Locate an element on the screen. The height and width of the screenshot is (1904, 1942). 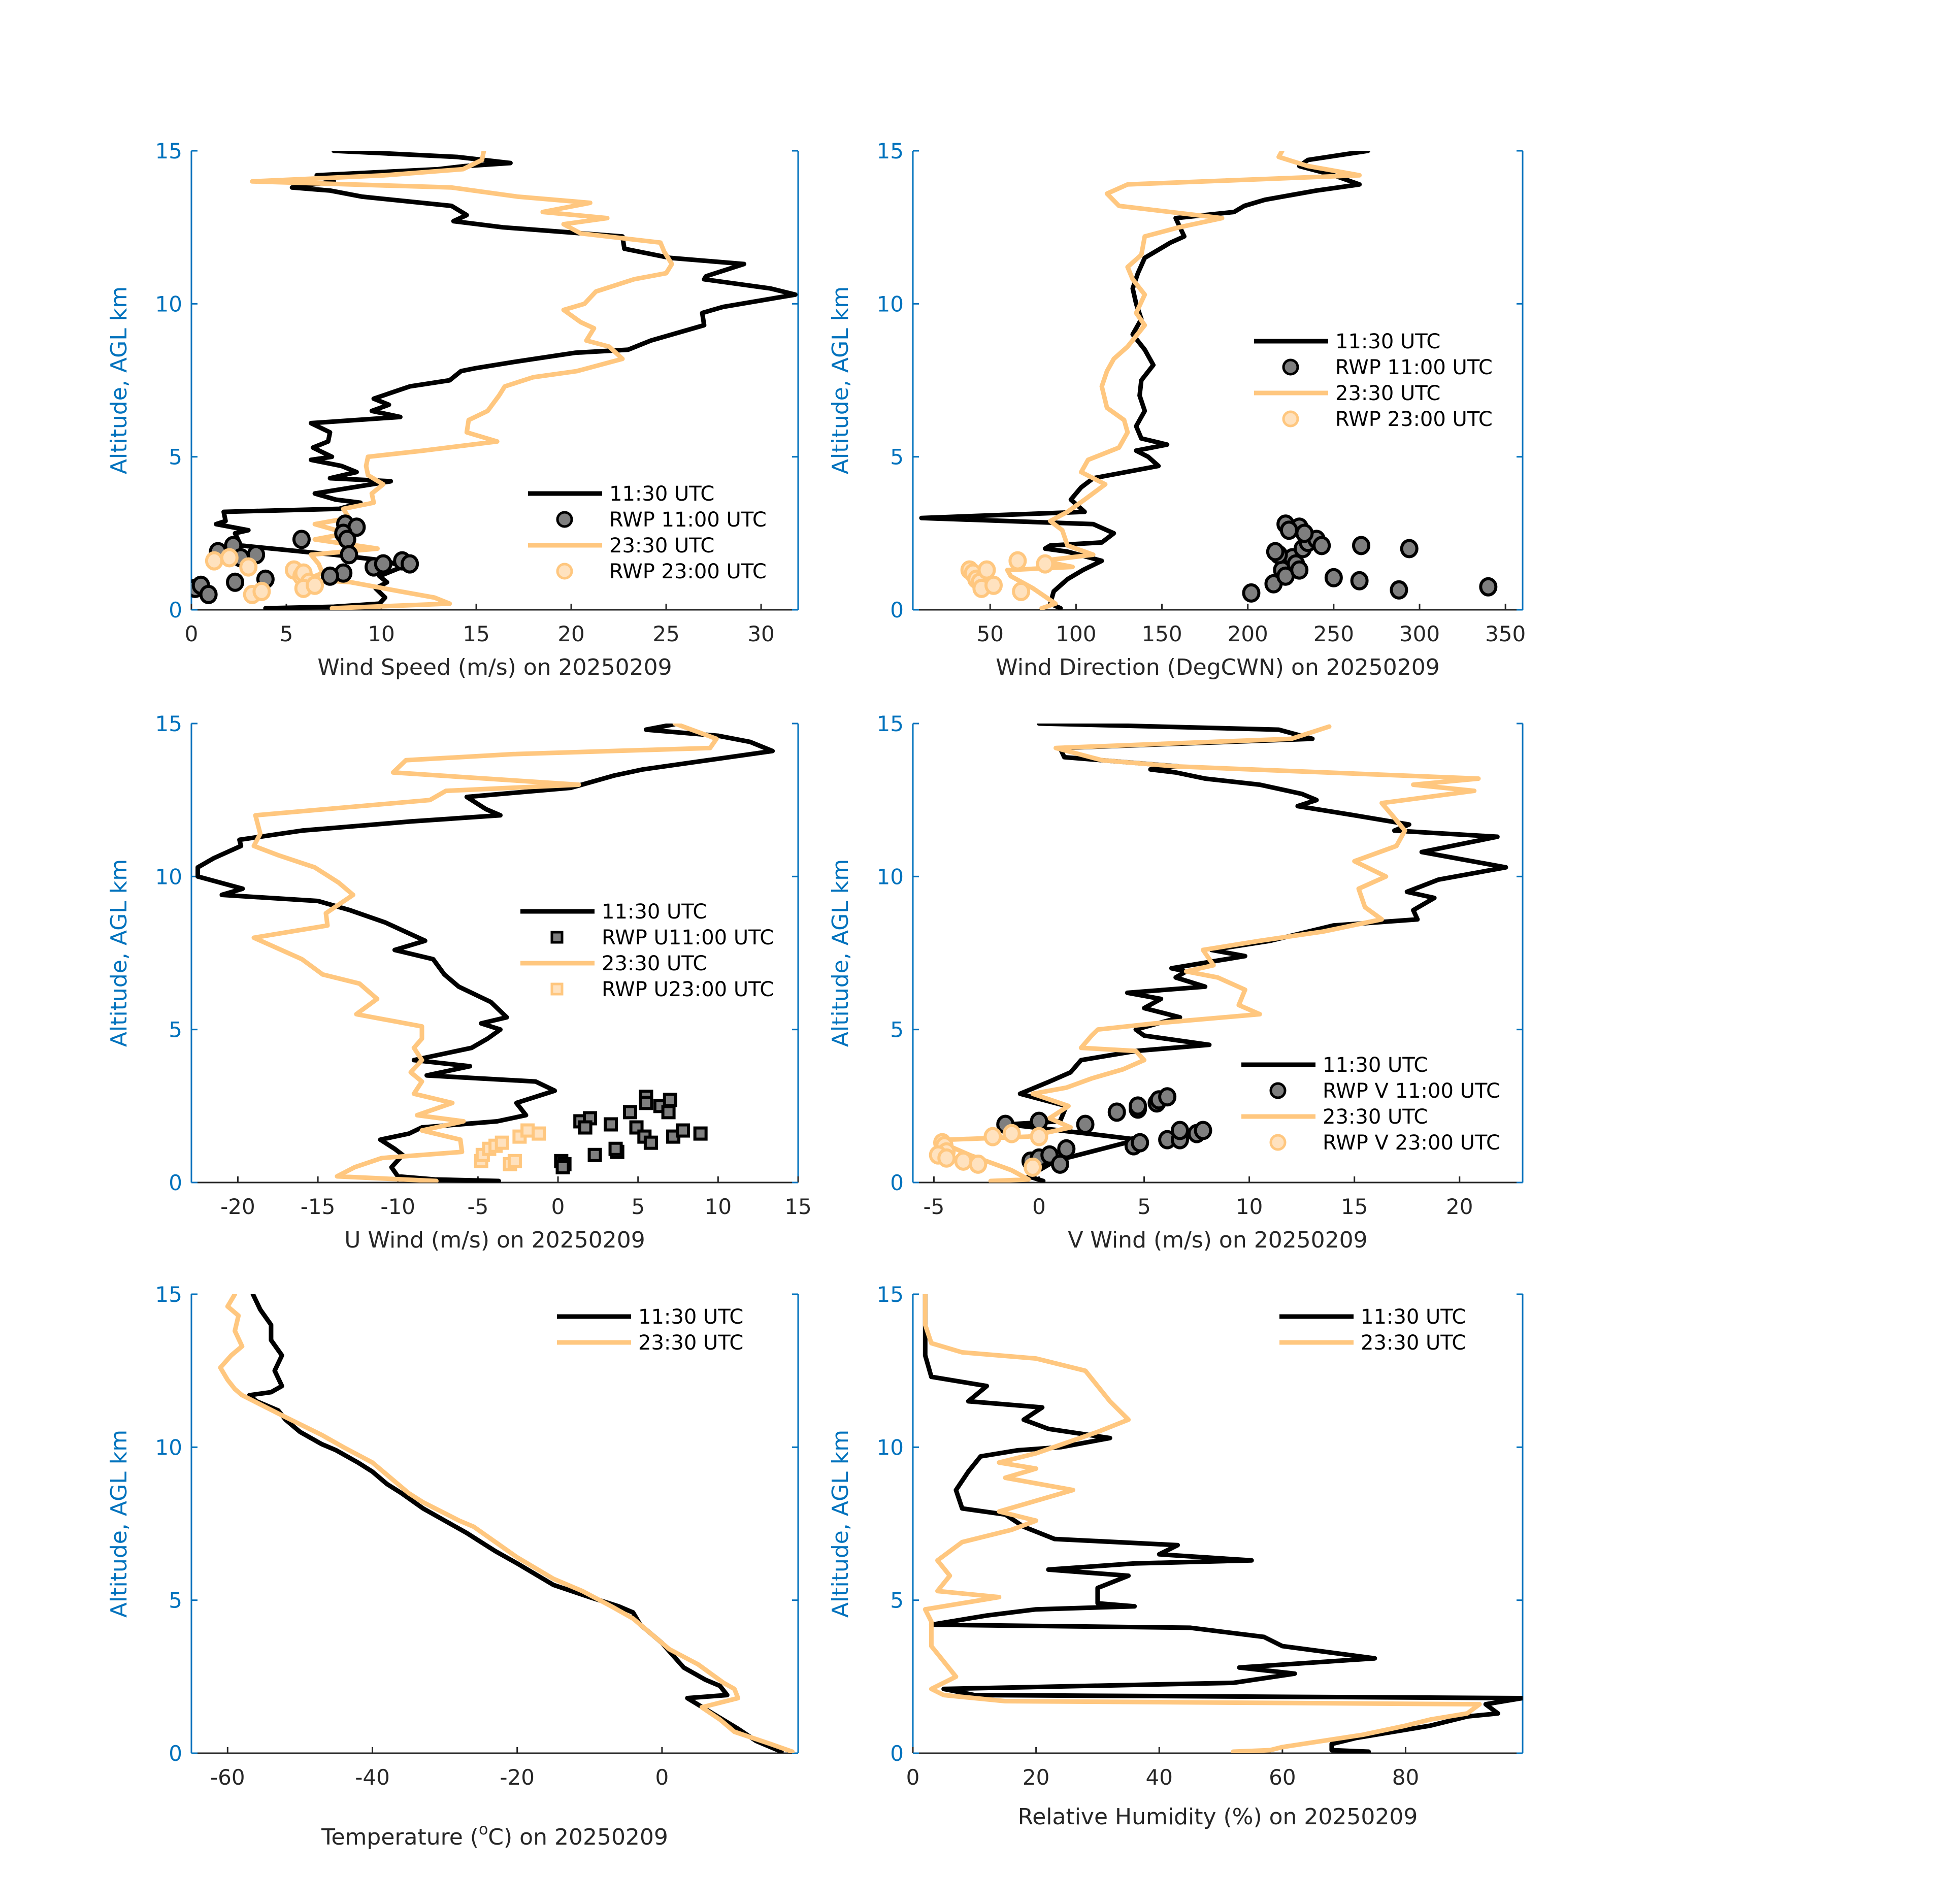
x-tick-label: -40 is located at coordinates (372, 1778).